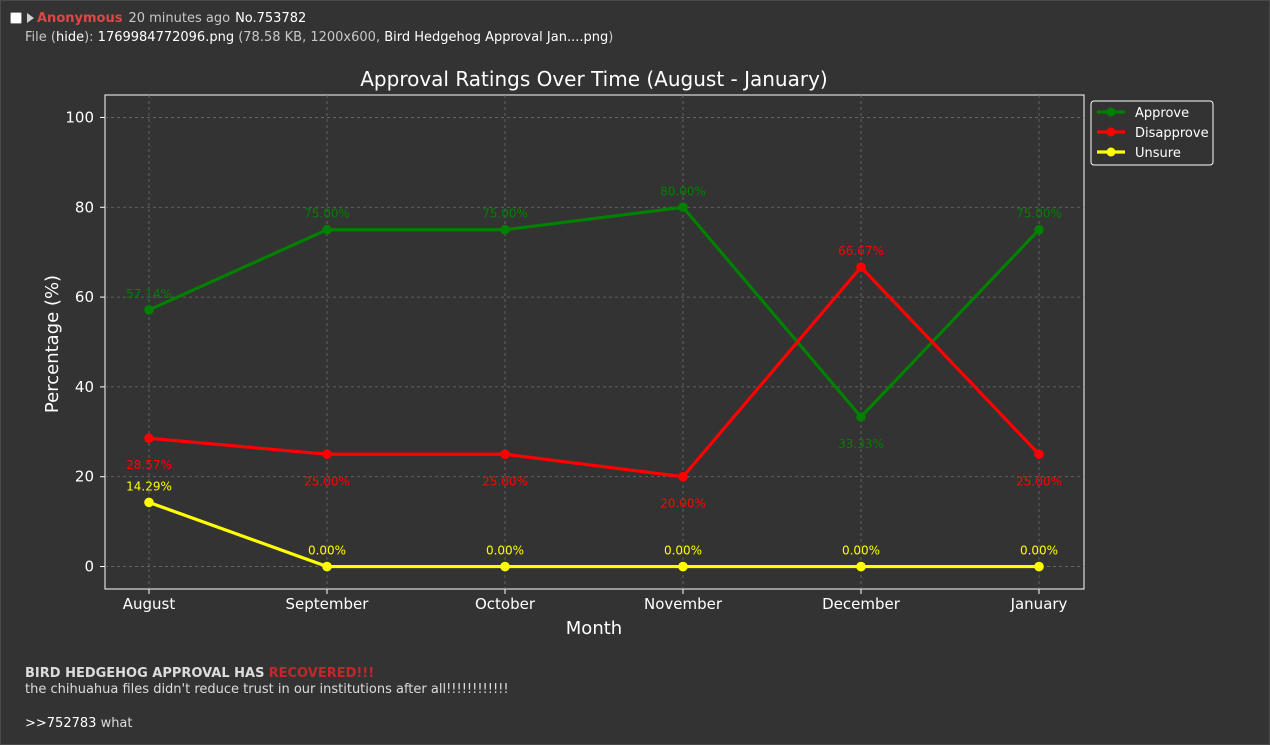 The height and width of the screenshot is (745, 1270). I want to click on hide-file-link: hide, so click(70, 37).